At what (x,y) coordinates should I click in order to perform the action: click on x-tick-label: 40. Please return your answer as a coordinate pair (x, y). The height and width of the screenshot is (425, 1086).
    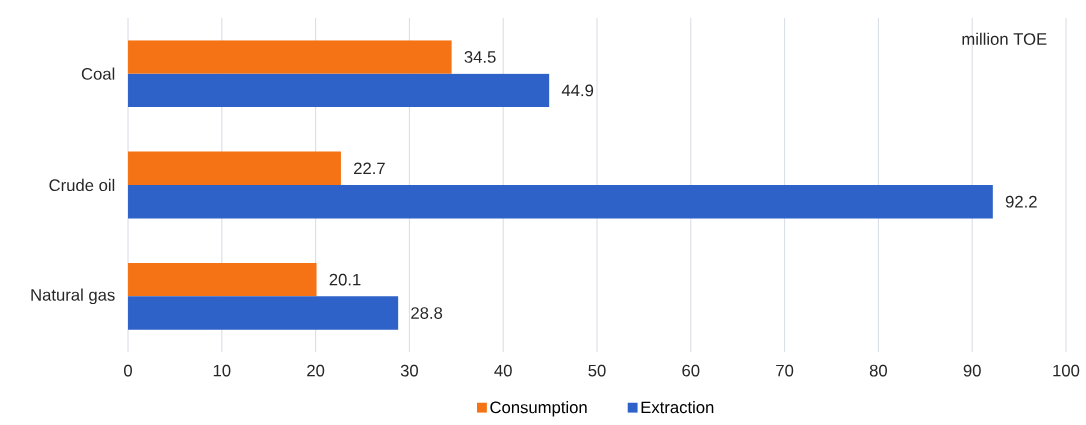
    Looking at the image, I should click on (503, 370).